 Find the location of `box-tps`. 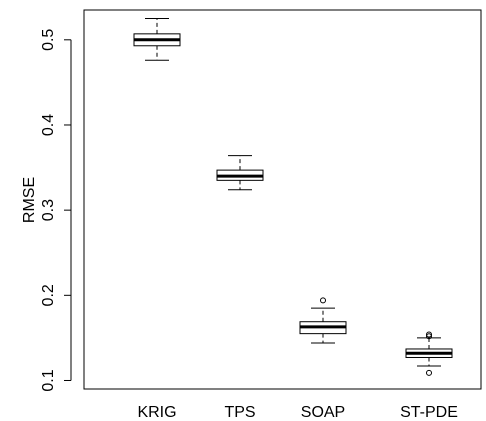

box-tps is located at coordinates (240, 173).